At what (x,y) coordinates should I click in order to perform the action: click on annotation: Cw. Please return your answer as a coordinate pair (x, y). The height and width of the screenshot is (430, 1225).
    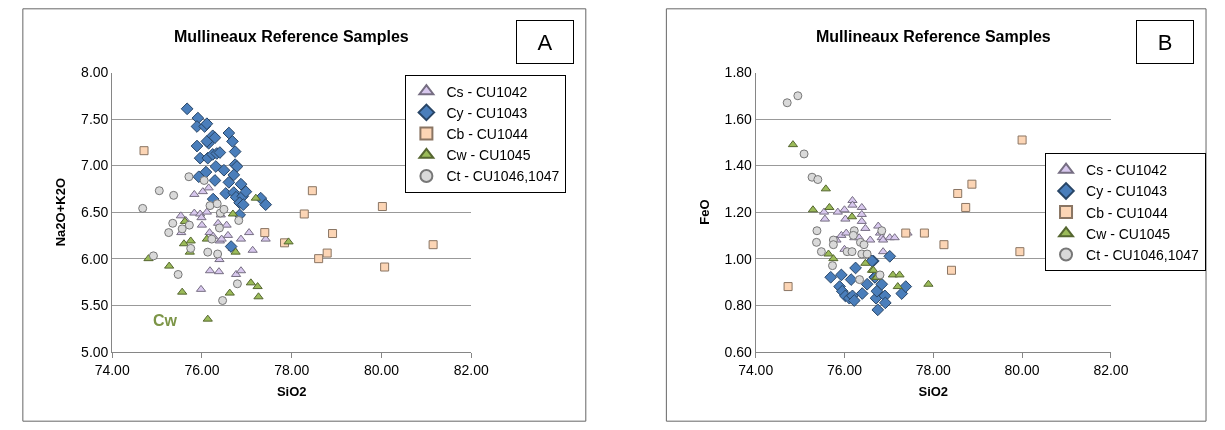
    Looking at the image, I should click on (165, 320).